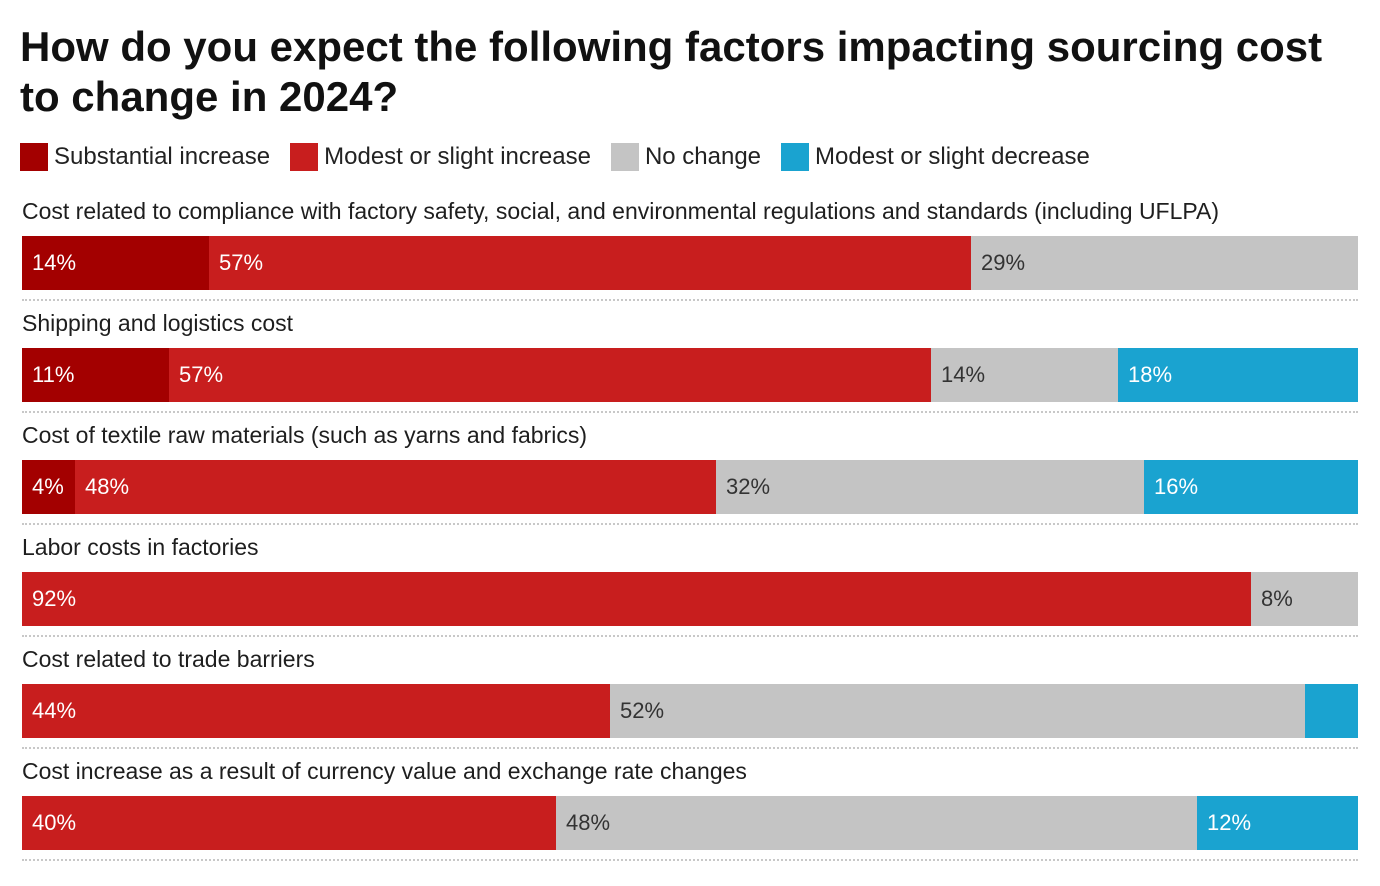 The width and height of the screenshot is (1380, 886). I want to click on stacked-bar: 14% 57% 29%, so click(690, 263).